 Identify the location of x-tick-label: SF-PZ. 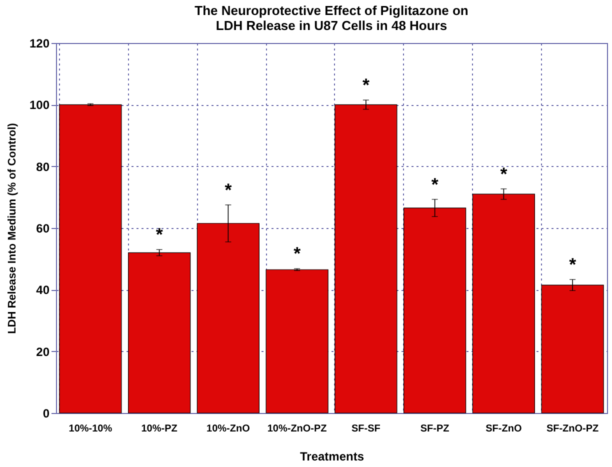
(435, 429).